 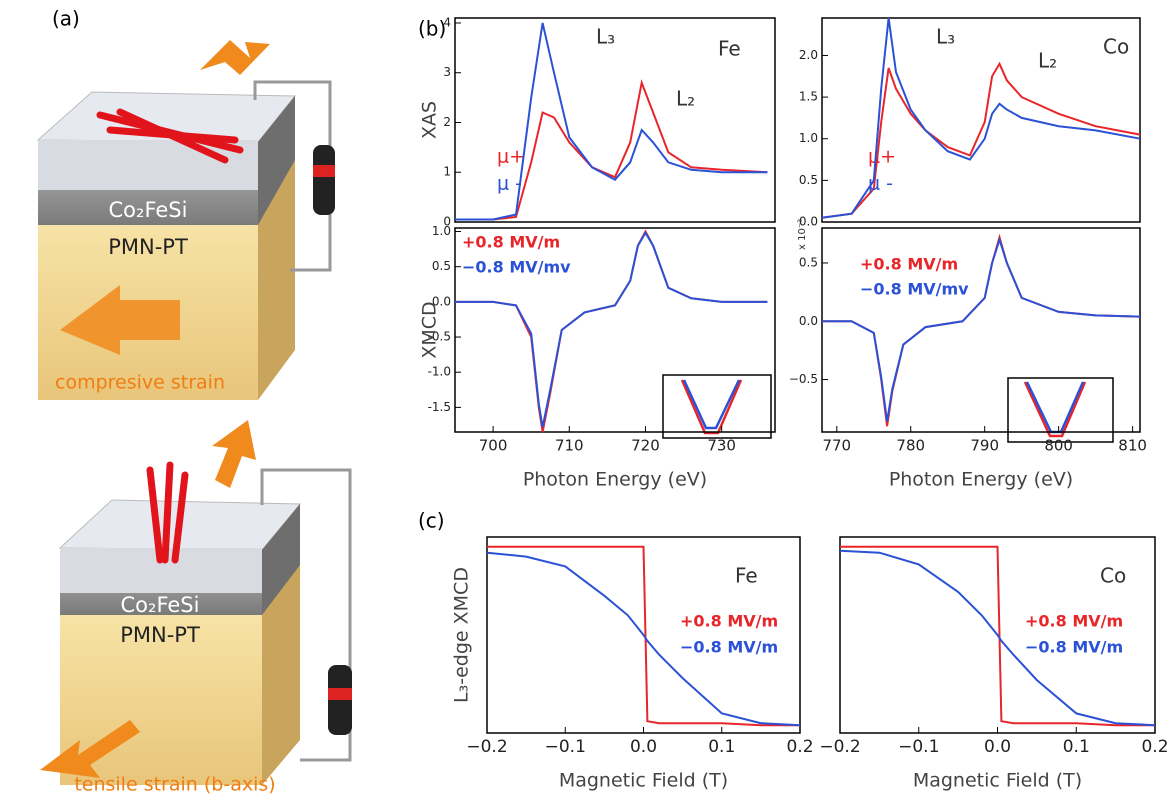 What do you see at coordinates (447, 122) in the screenshot?
I see `y-tick-label: 2` at bounding box center [447, 122].